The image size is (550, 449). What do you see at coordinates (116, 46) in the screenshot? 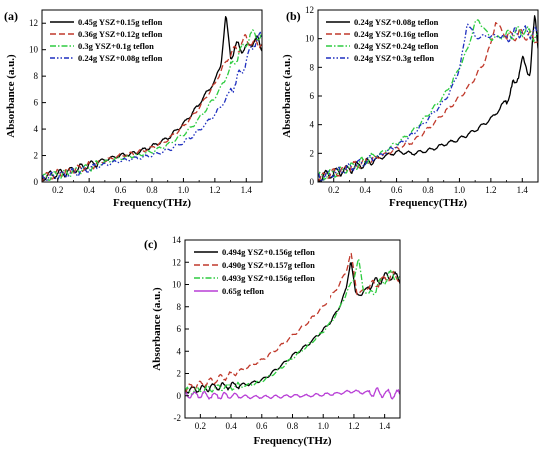
I see `legend-label: 0.3g YSZ+0.1g teflon` at bounding box center [116, 46].